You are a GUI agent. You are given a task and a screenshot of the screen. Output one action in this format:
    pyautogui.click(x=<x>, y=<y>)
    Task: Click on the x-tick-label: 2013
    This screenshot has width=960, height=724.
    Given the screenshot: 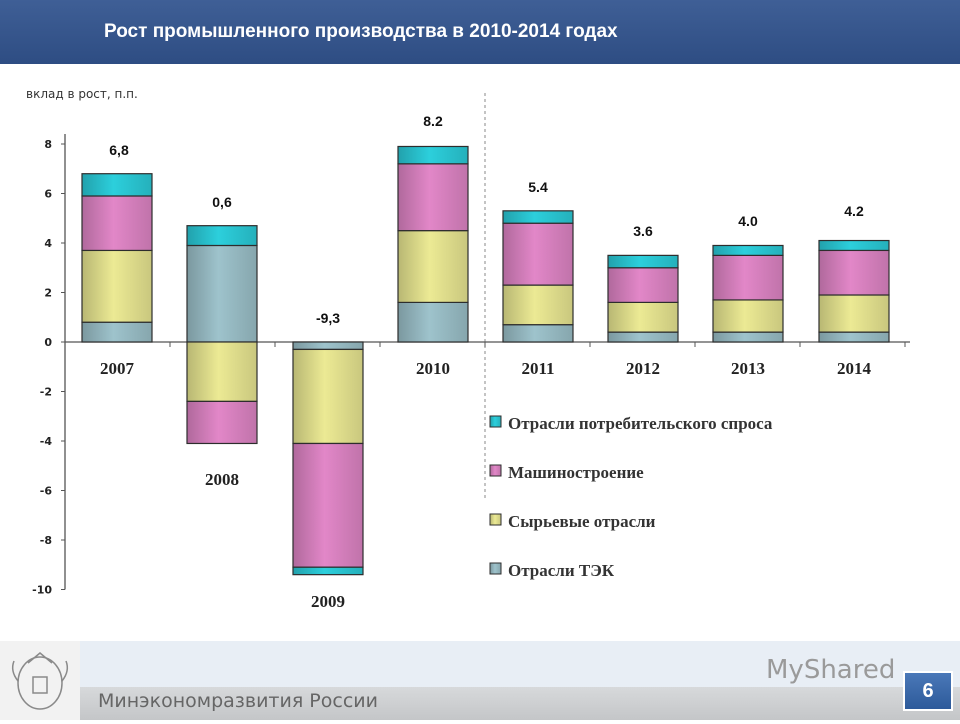 What is the action you would take?
    pyautogui.click(x=748, y=368)
    